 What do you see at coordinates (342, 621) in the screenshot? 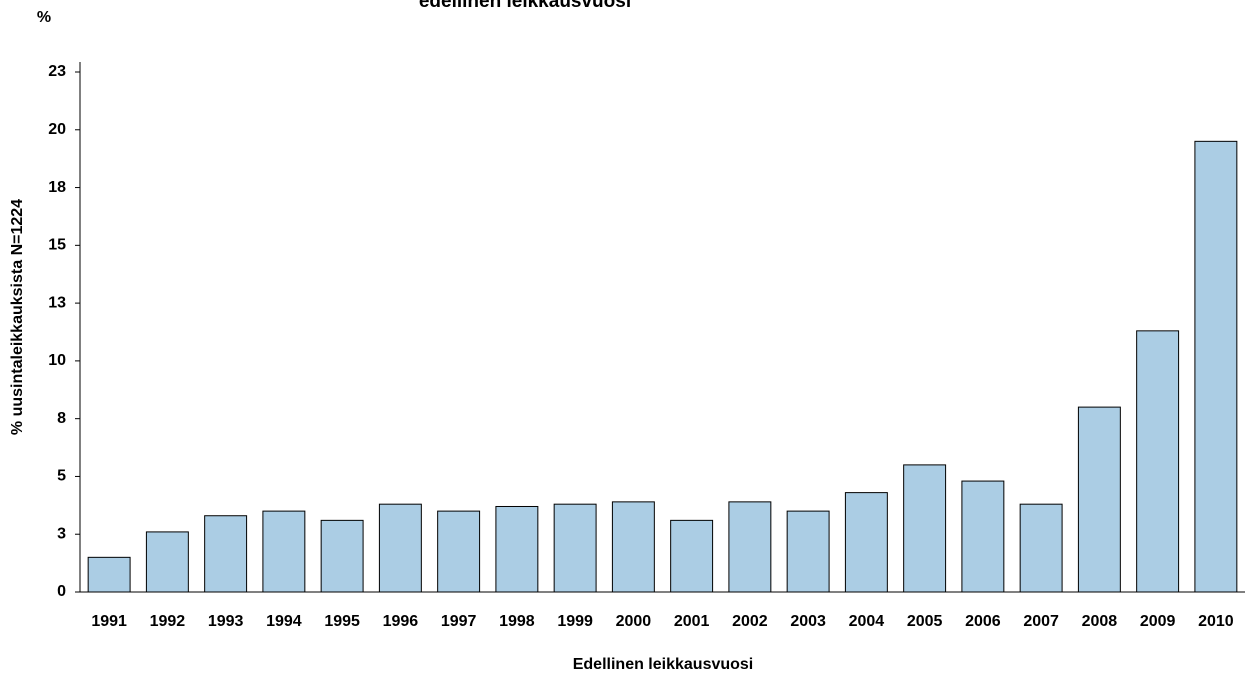
I see `x-tick-label: 1995` at bounding box center [342, 621].